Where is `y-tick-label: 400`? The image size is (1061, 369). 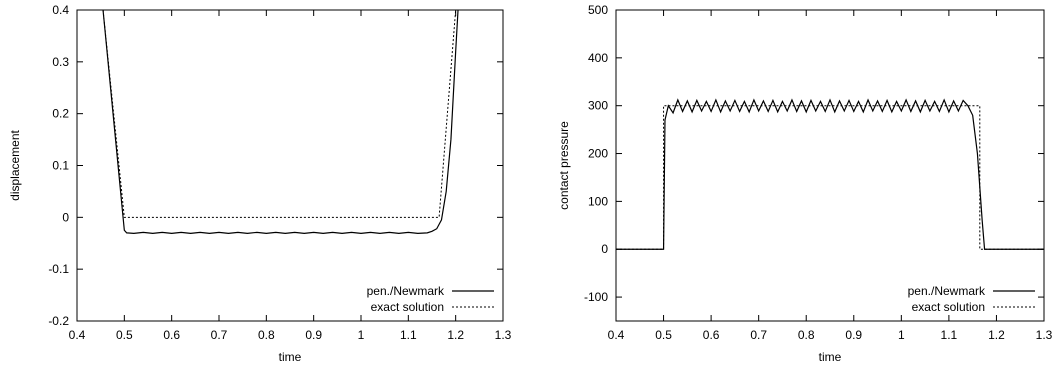 y-tick-label: 400 is located at coordinates (598, 58).